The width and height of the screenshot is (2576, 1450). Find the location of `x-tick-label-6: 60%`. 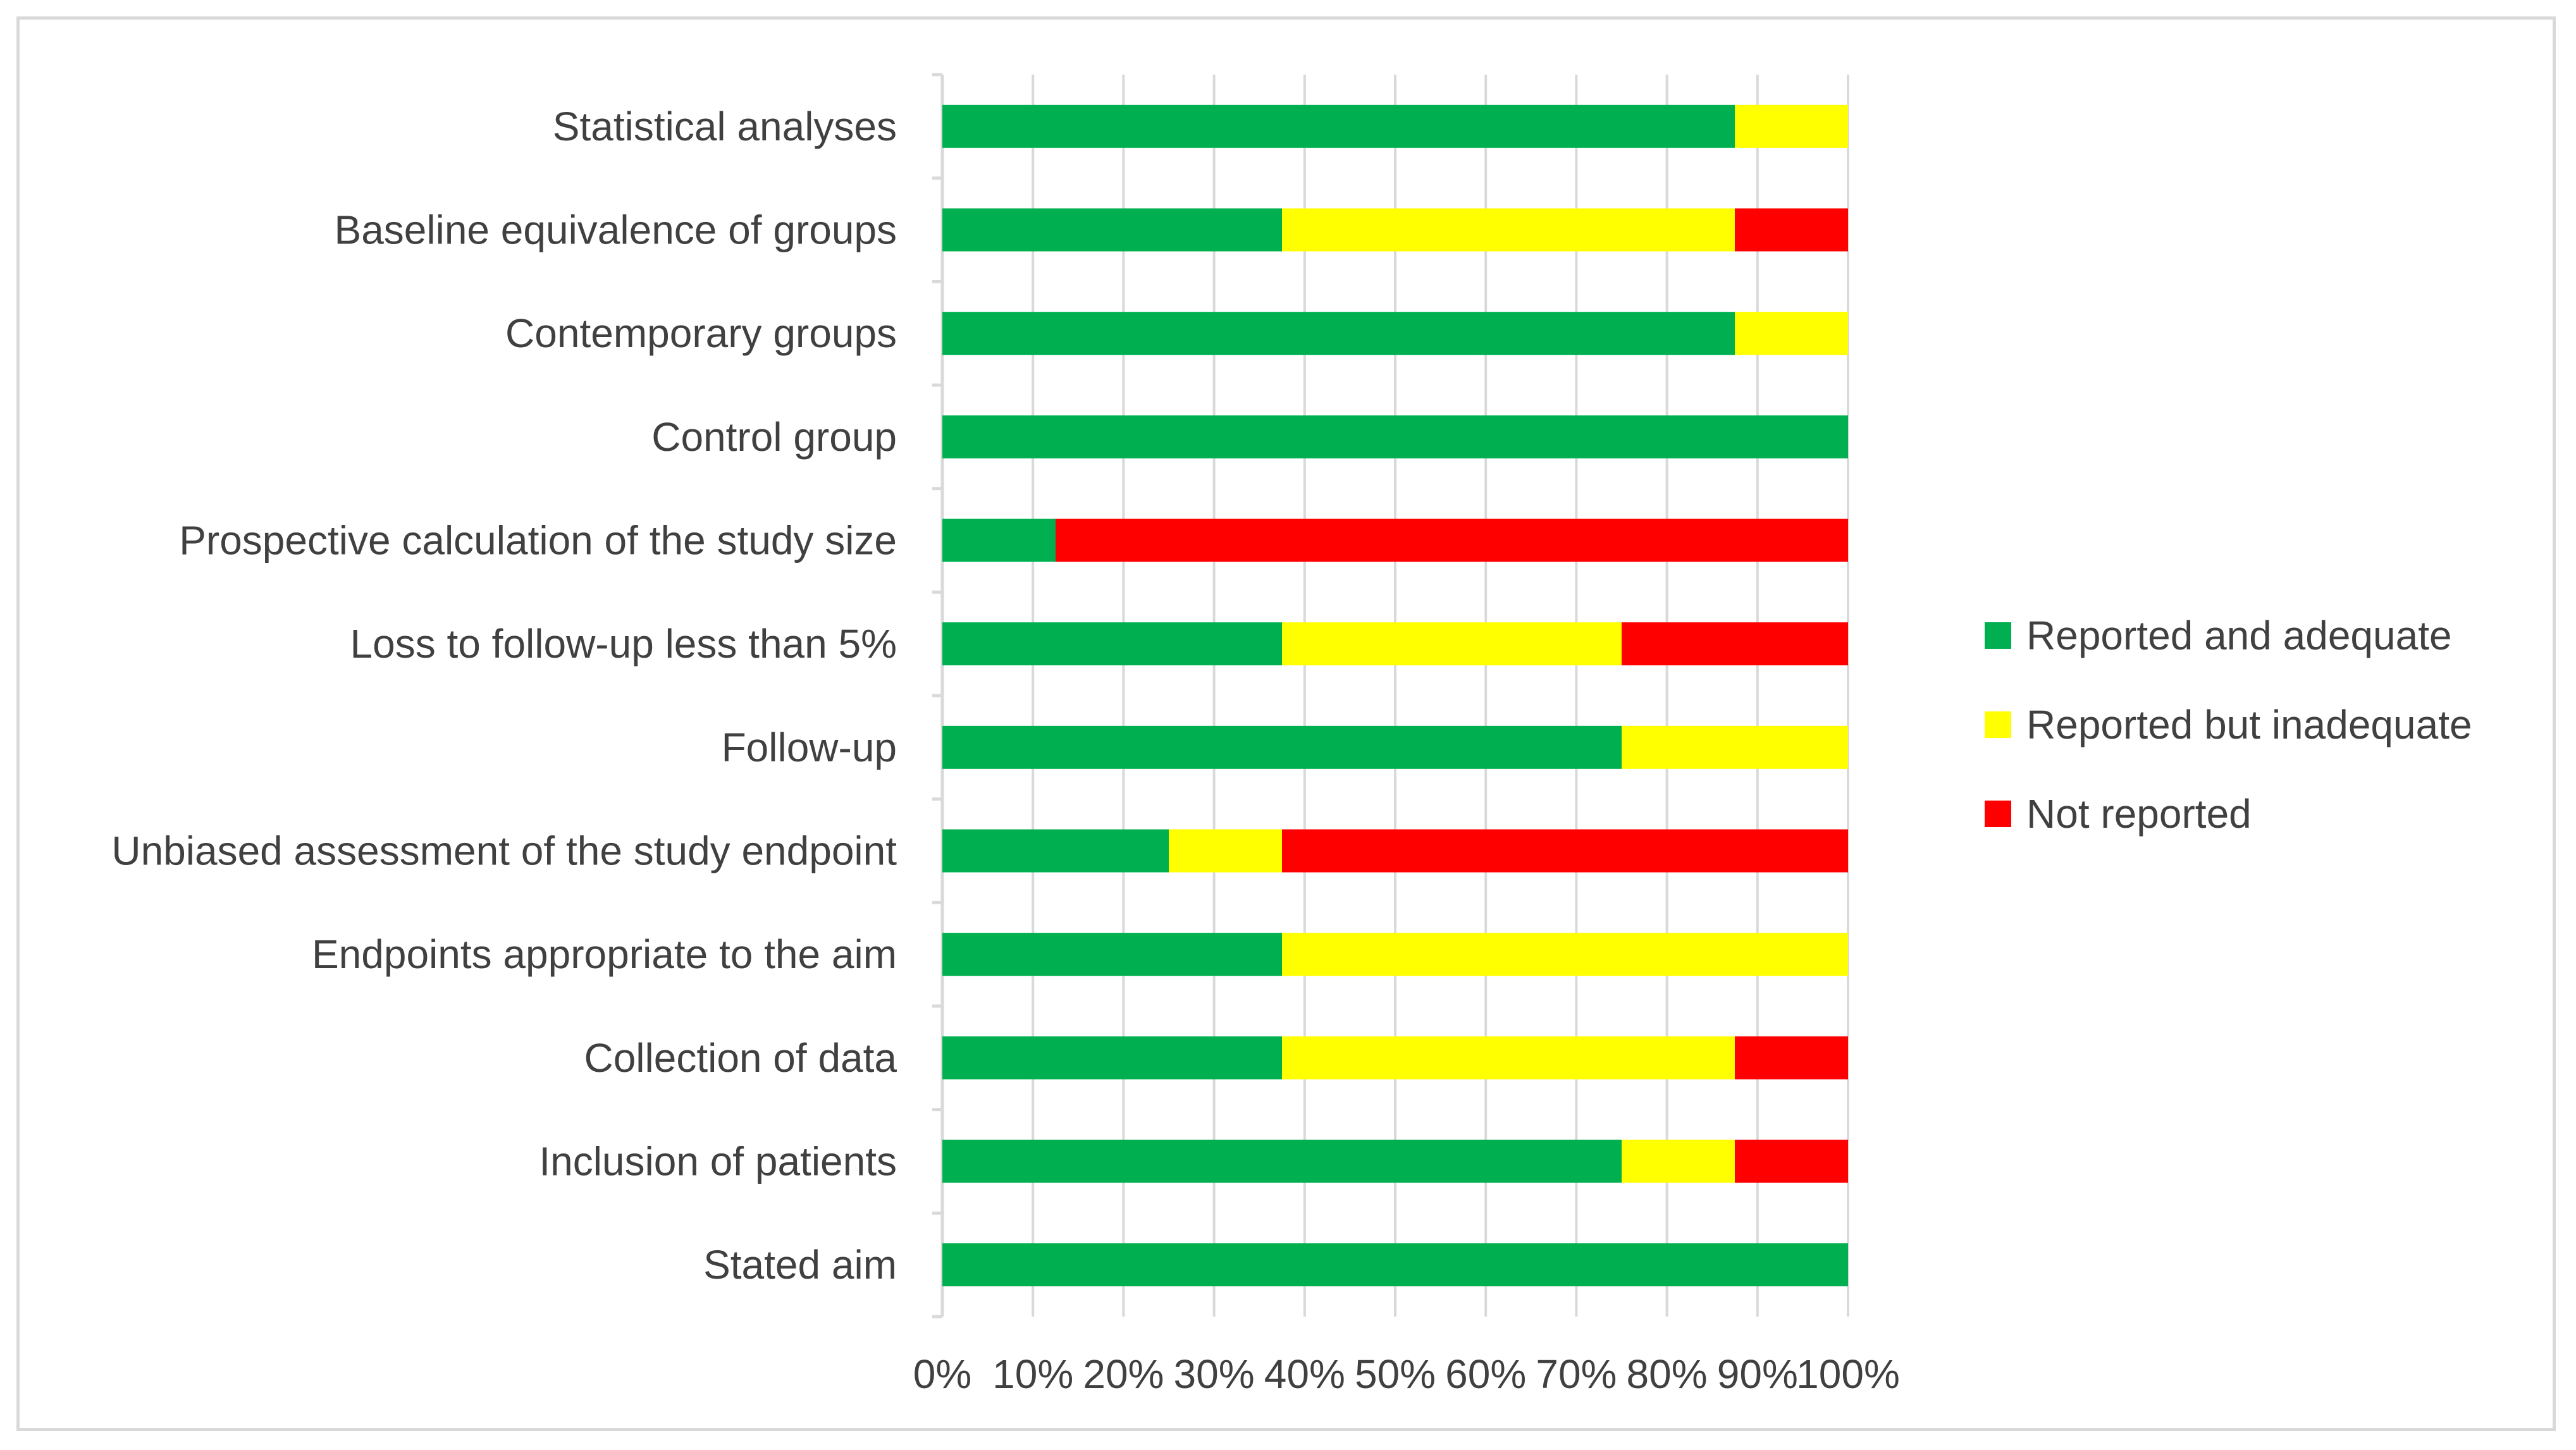

x-tick-label-6: 60% is located at coordinates (1485, 1374).